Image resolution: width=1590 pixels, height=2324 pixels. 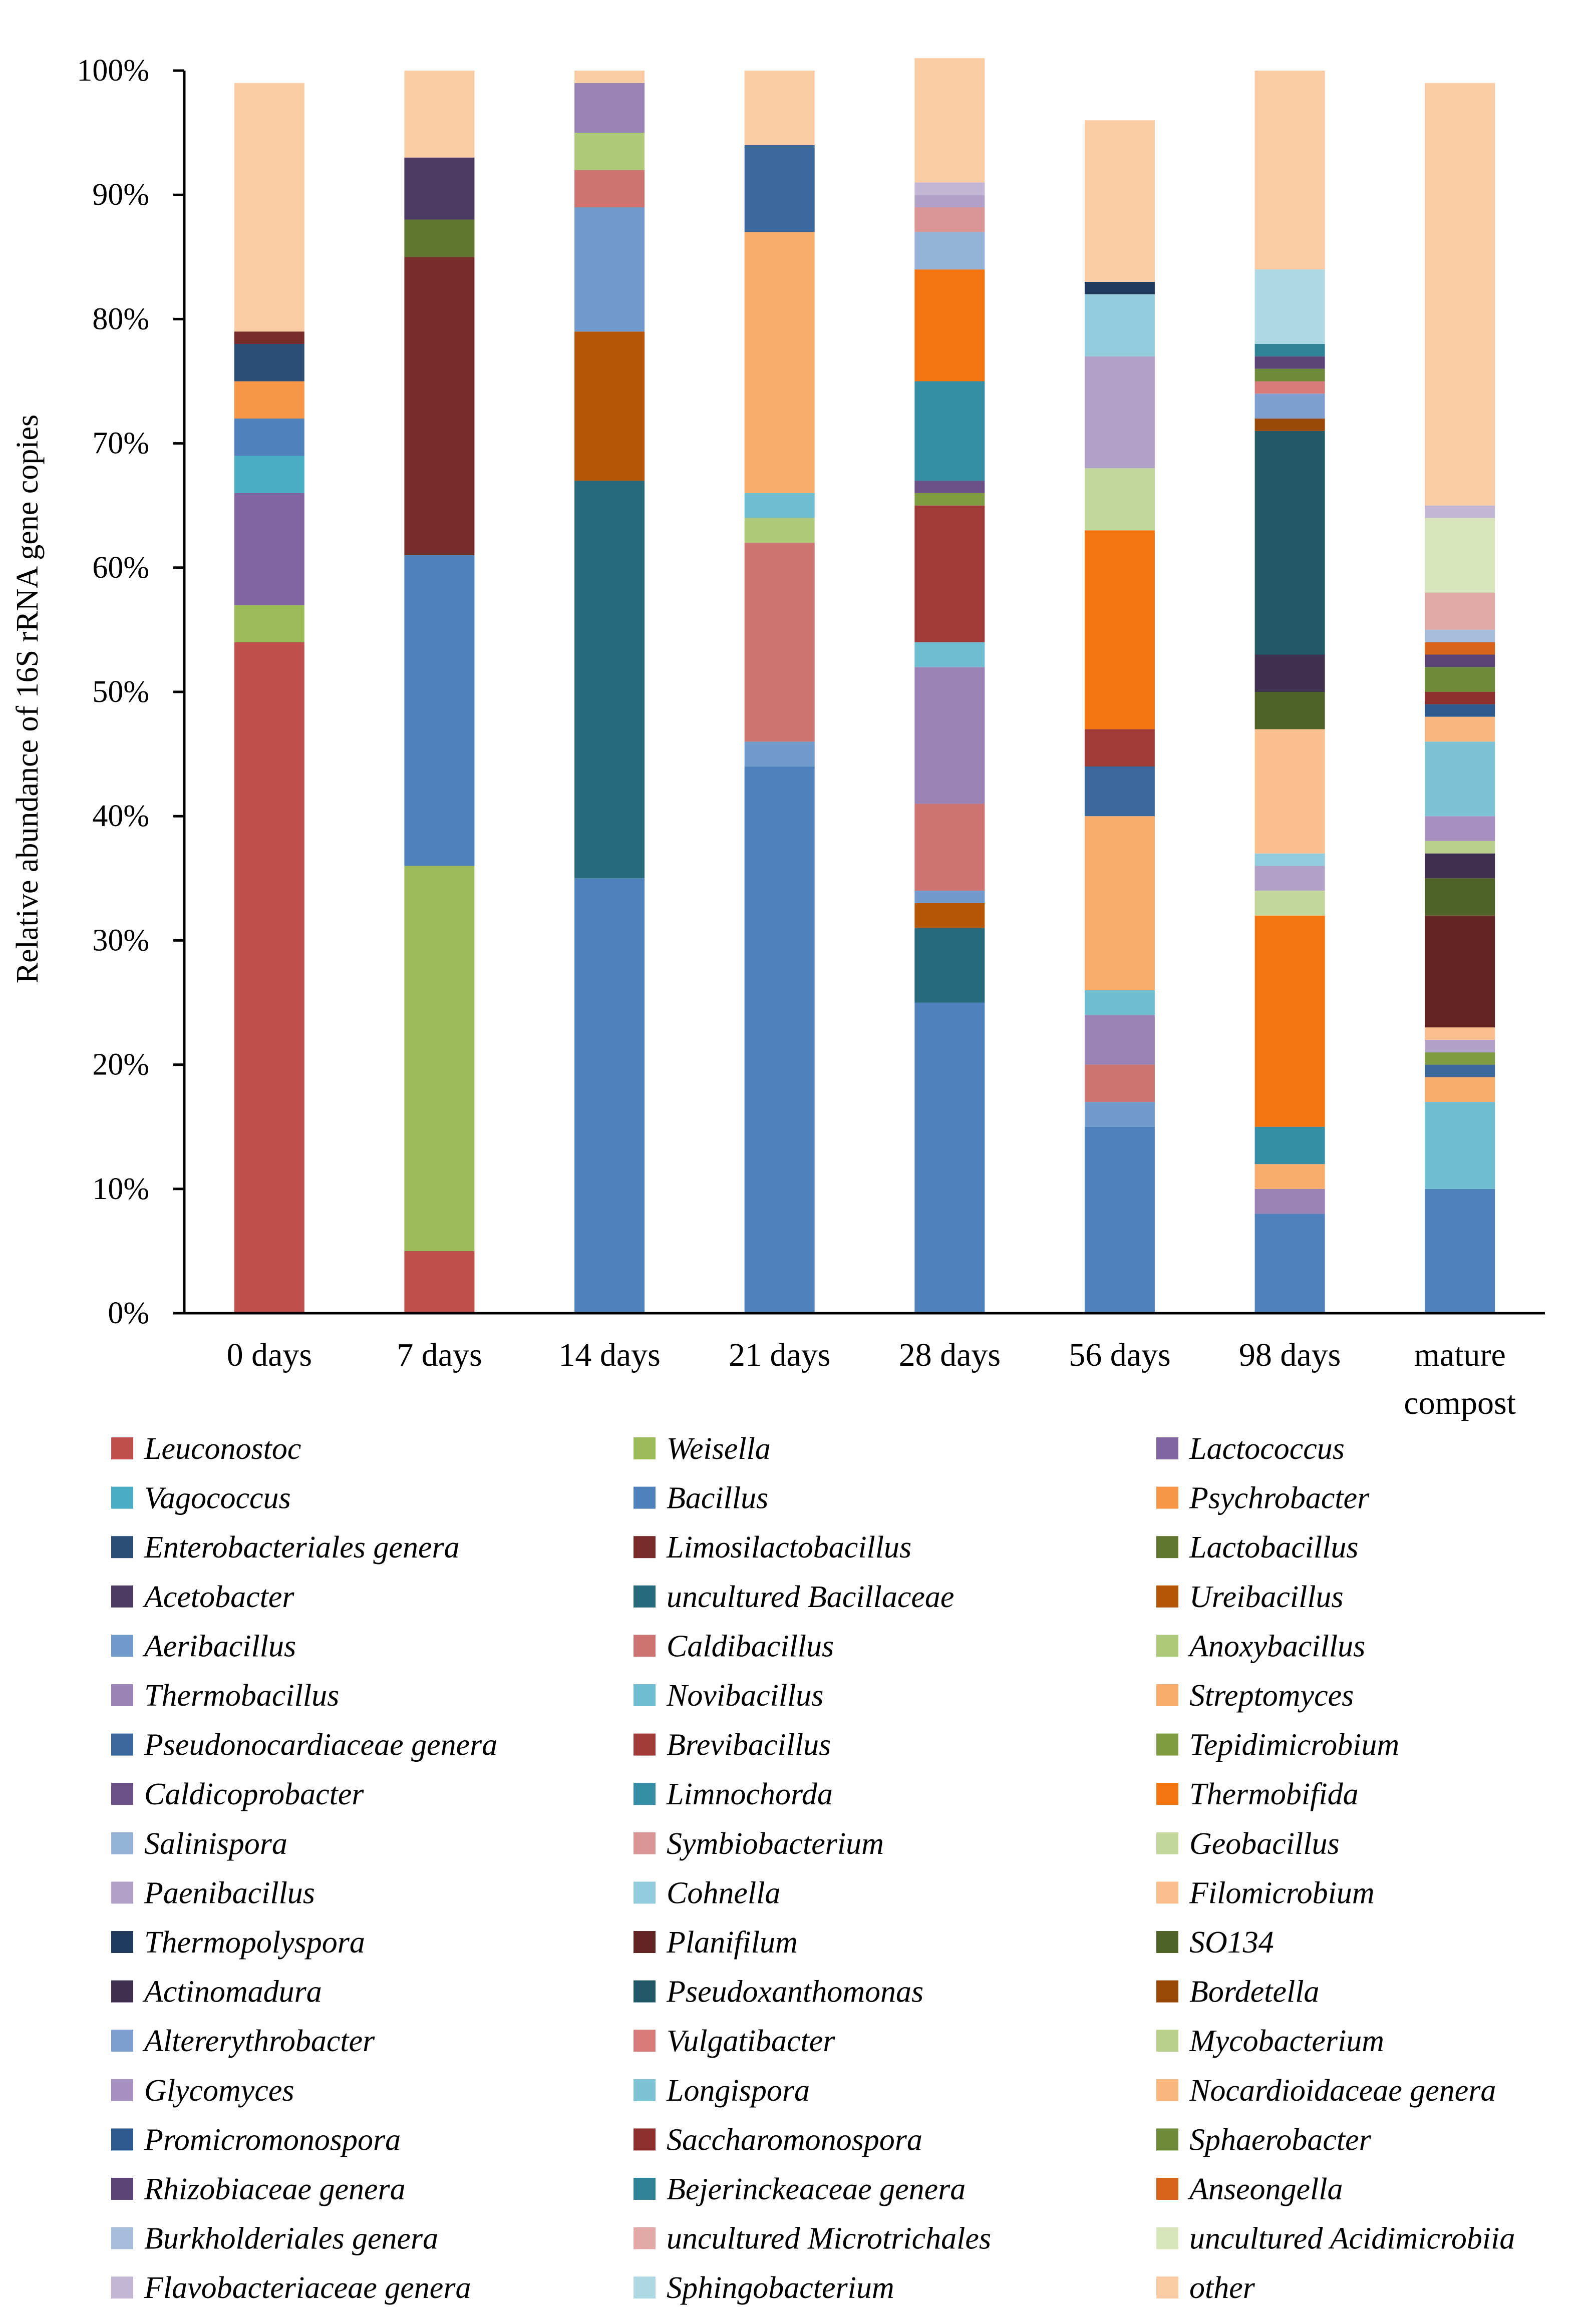 I want to click on legend-entry: Sphingobacterium, so click(x=763, y=2288).